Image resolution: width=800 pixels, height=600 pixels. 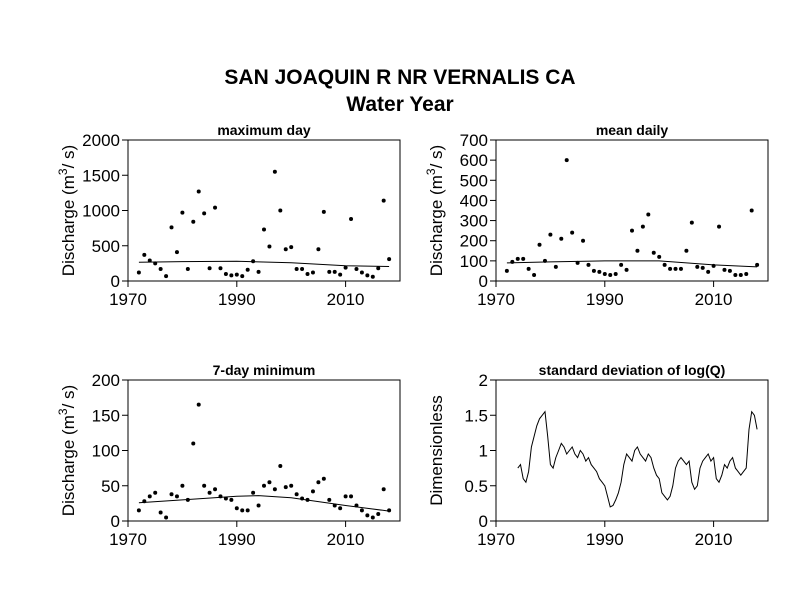 What do you see at coordinates (101, 140) in the screenshot?
I see `y-tick-label: 2000` at bounding box center [101, 140].